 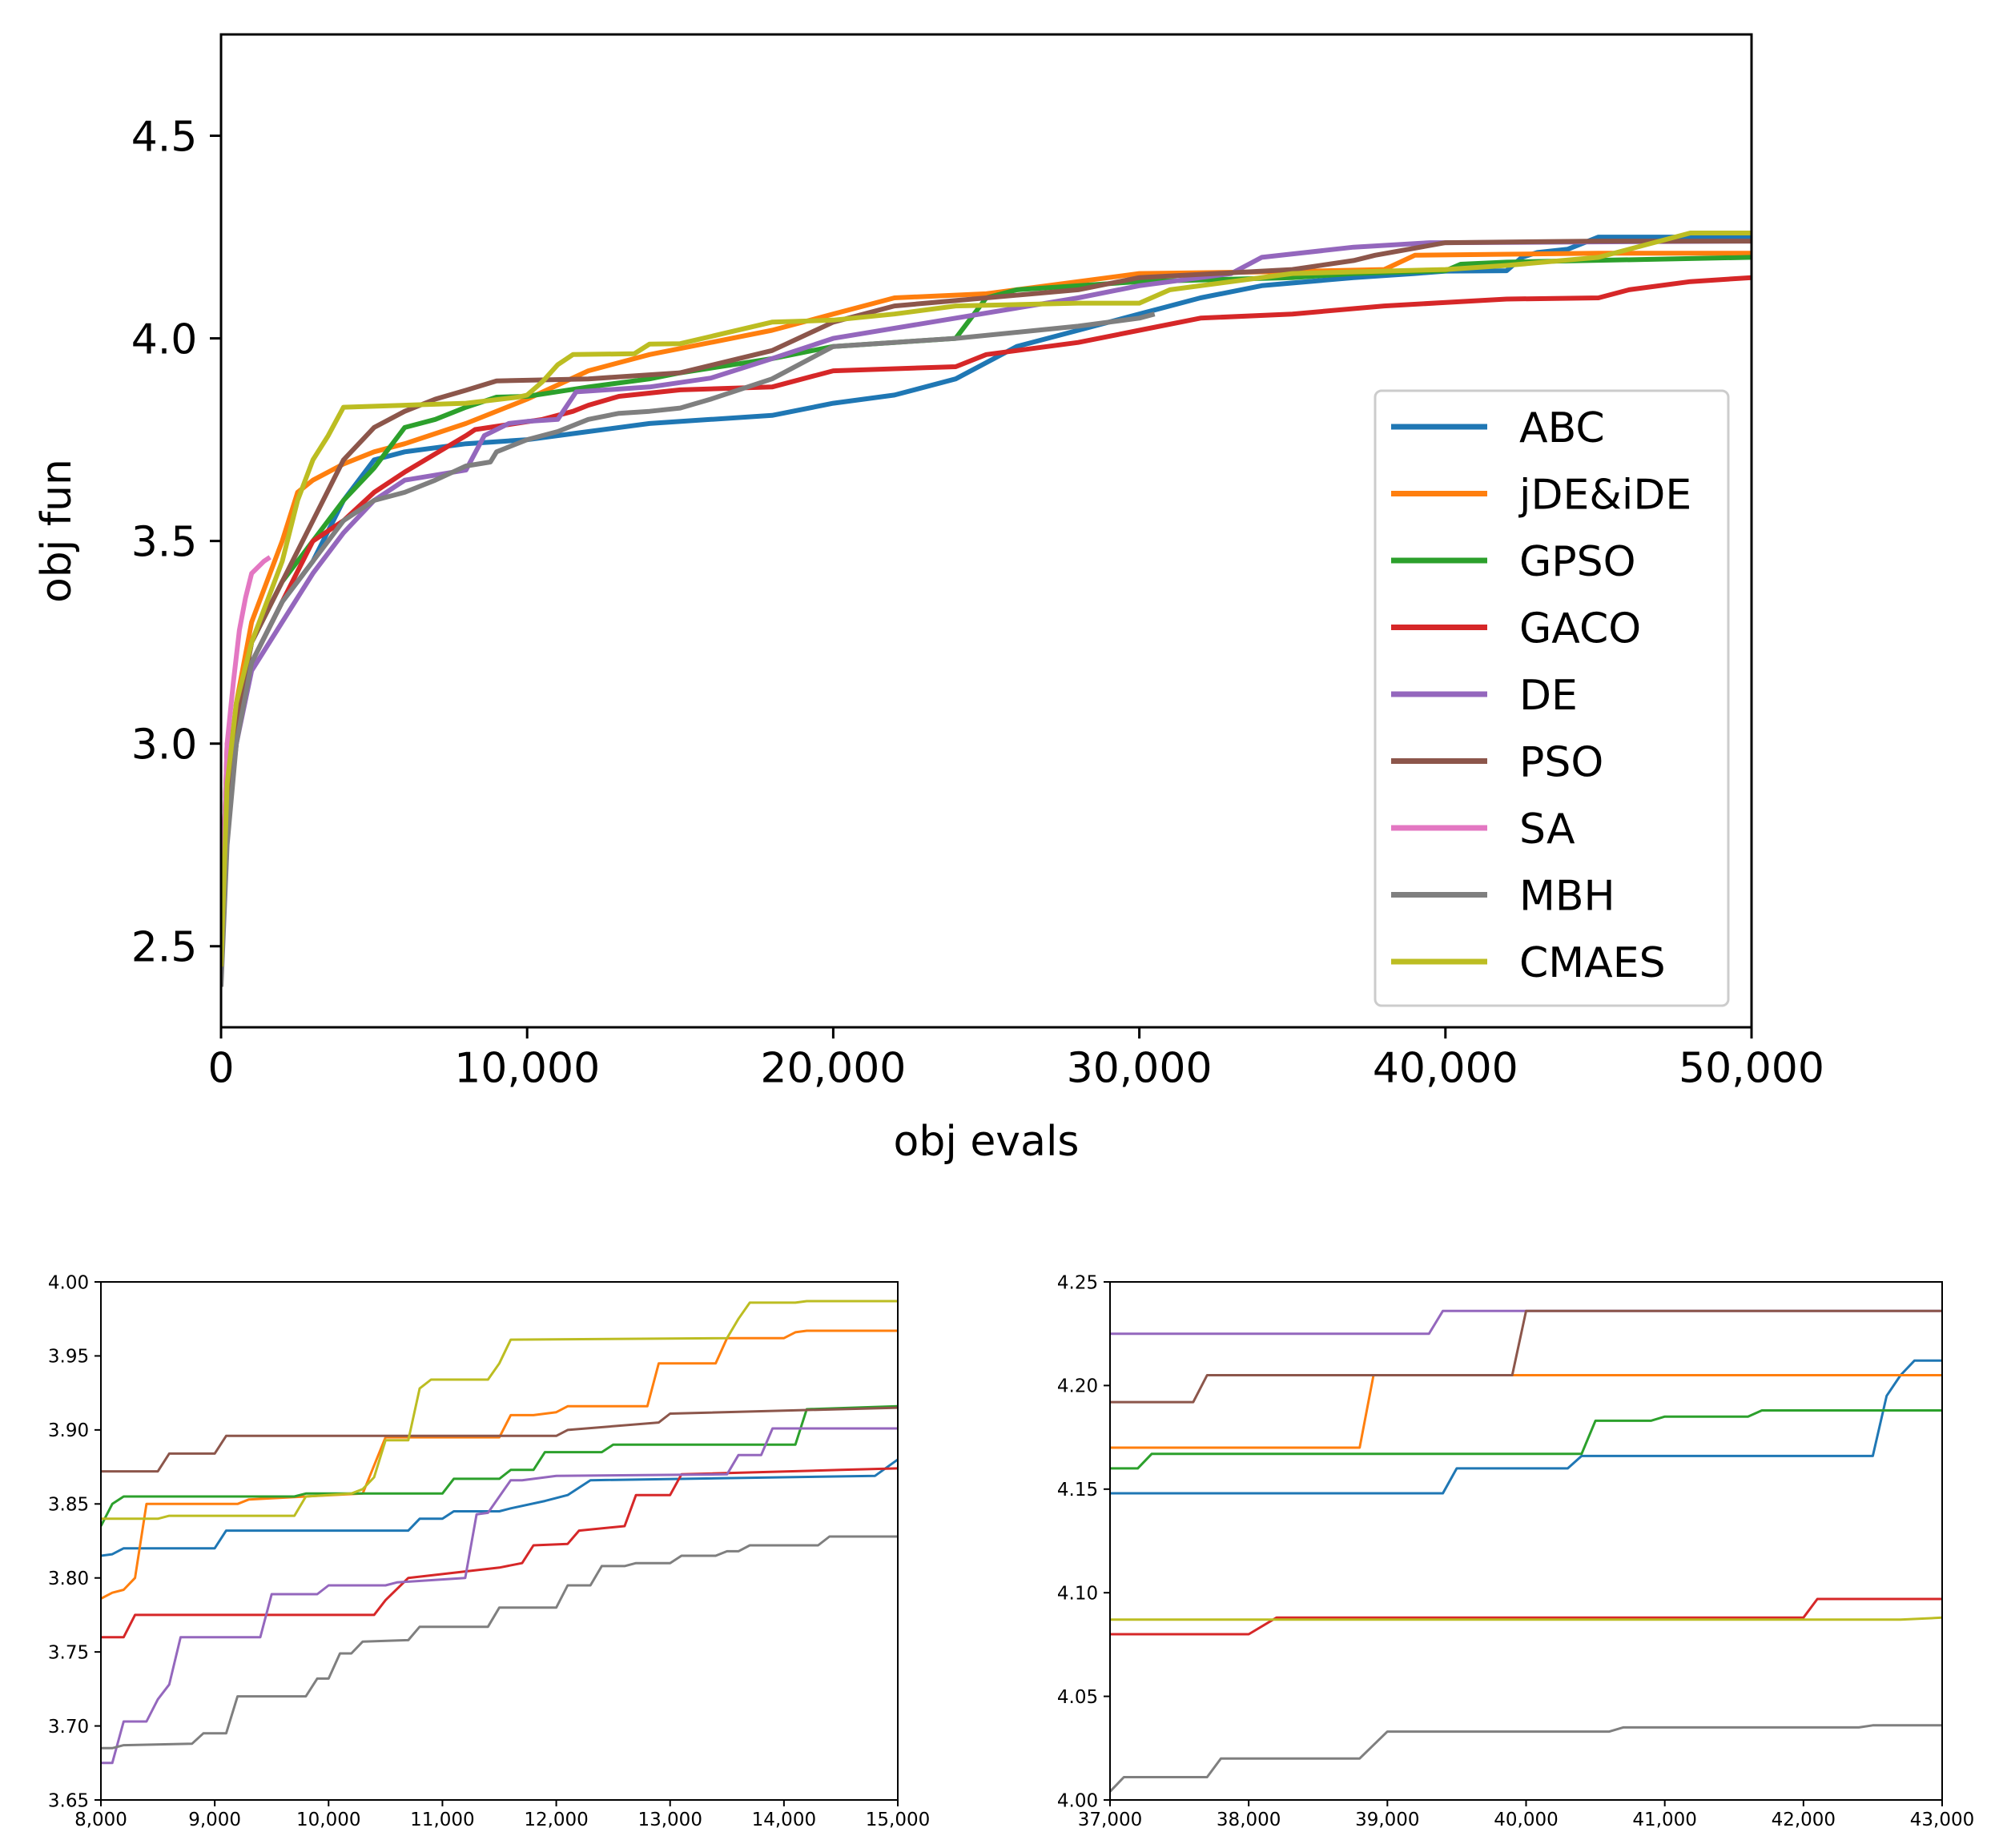 I want to click on legend-label-cmaes: CMAES, so click(x=1592, y=963).